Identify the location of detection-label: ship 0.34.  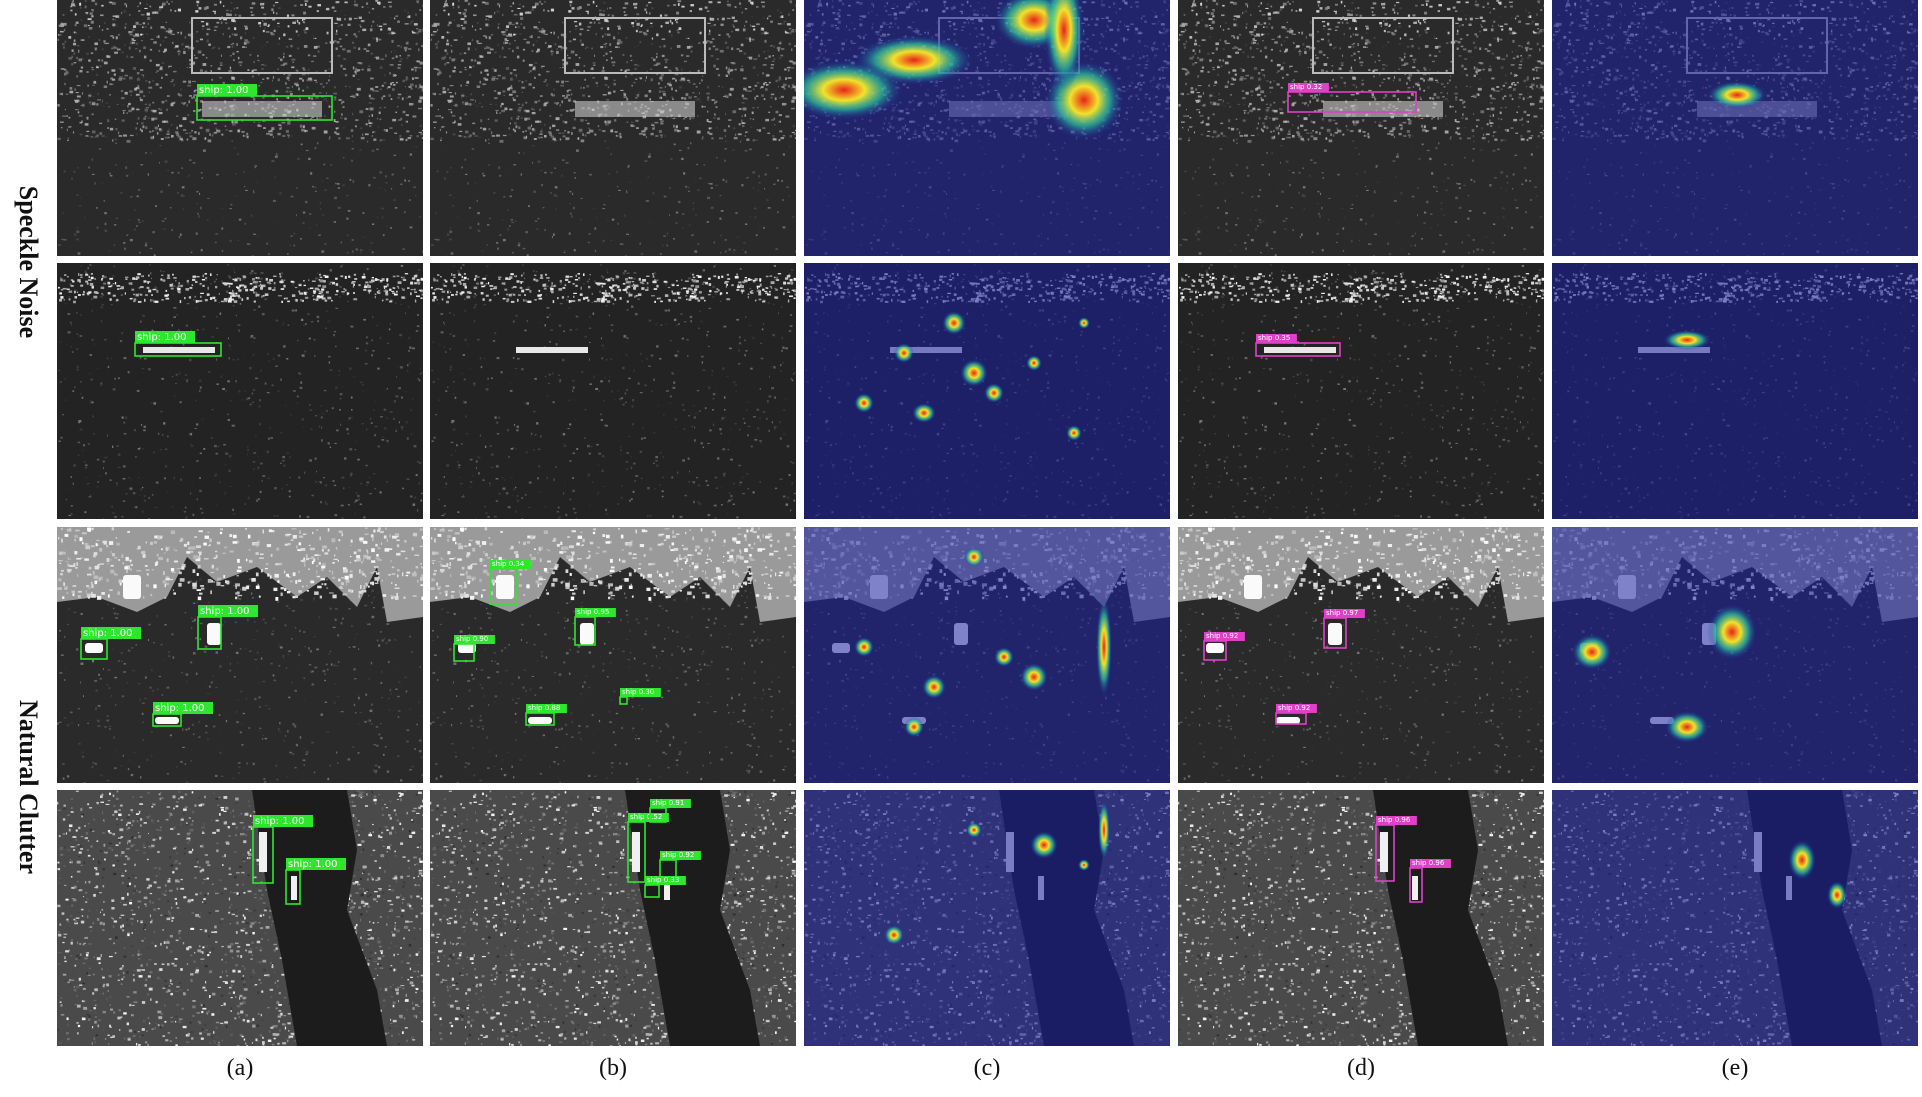
(508, 564).